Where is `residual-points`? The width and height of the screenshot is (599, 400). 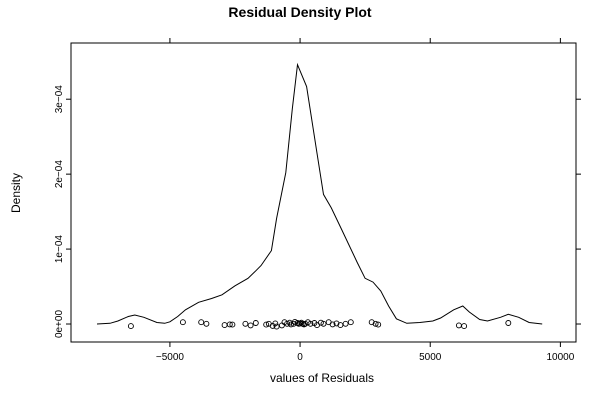 residual-points is located at coordinates (319, 324).